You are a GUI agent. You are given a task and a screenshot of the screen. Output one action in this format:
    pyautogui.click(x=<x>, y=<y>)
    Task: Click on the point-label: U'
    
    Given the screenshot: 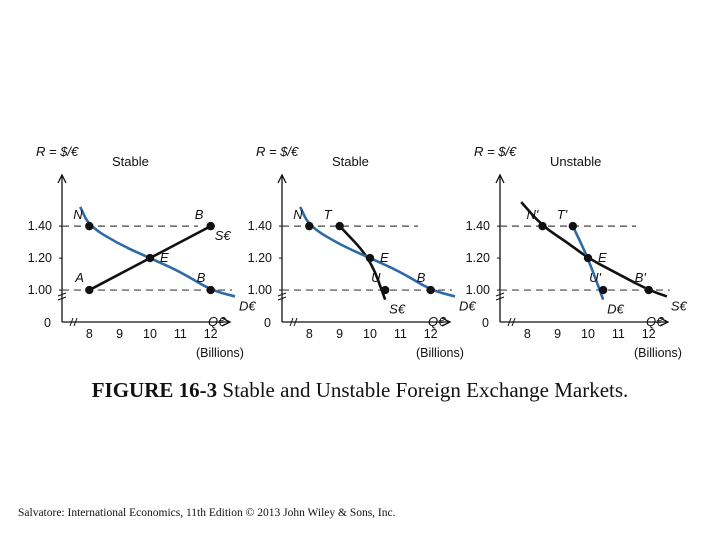 What is the action you would take?
    pyautogui.click(x=595, y=277)
    